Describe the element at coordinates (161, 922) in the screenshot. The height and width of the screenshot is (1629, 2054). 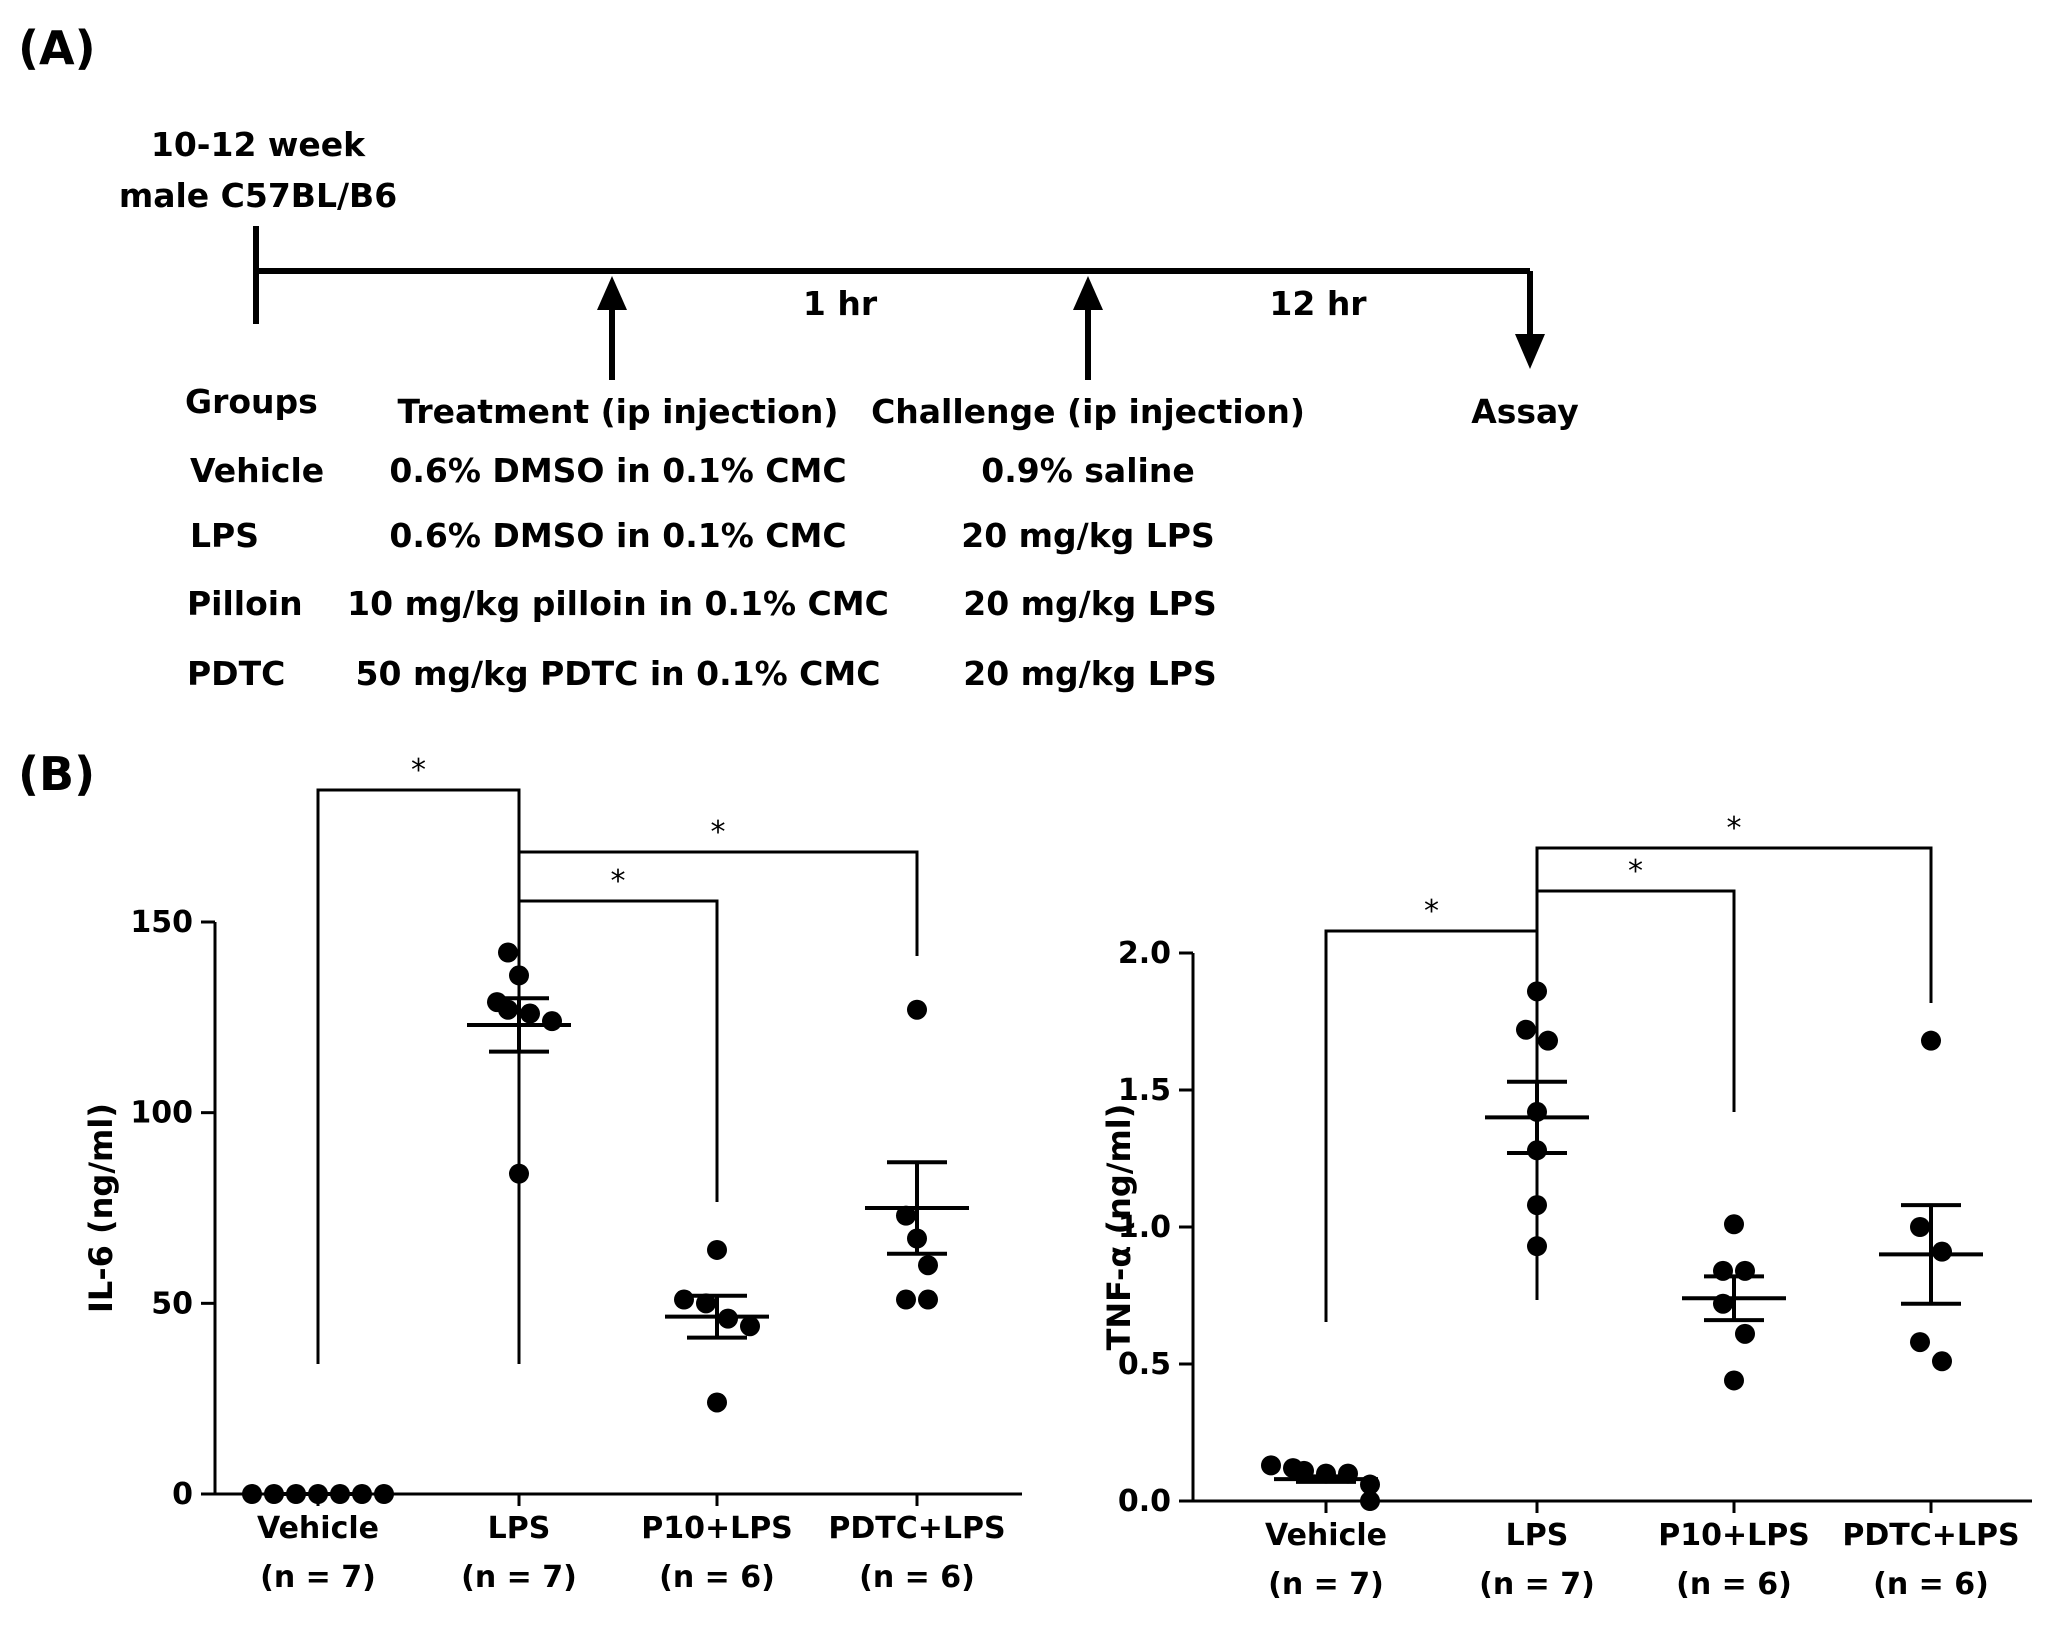
I see `y-tick-label: 150` at that location.